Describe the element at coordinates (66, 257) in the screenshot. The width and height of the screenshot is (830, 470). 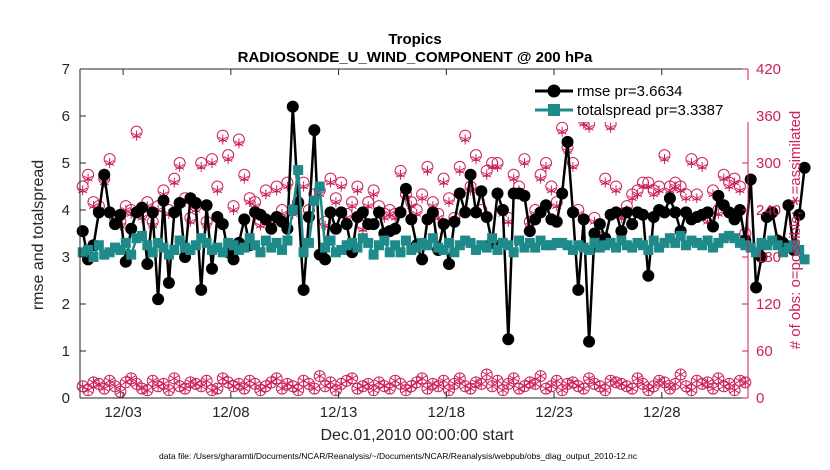
I see `y-tick-label: 3` at that location.